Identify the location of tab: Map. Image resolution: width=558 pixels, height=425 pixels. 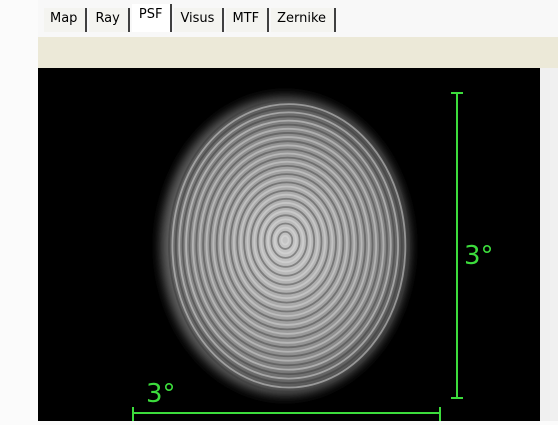
(66, 20).